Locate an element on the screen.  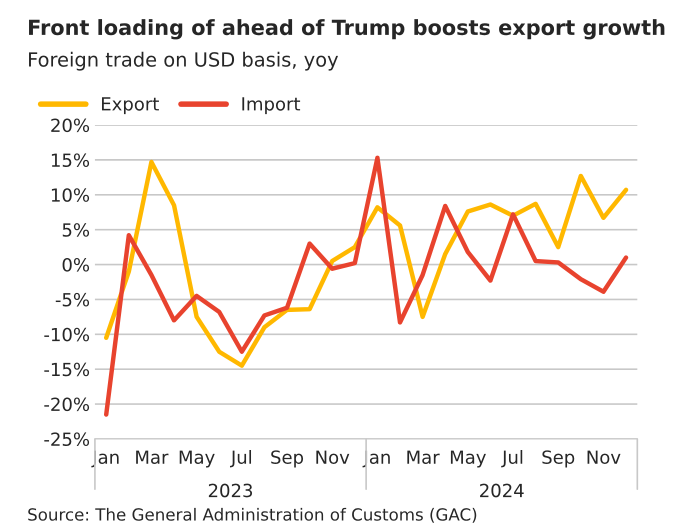
text: 2024 is located at coordinates (502, 491).